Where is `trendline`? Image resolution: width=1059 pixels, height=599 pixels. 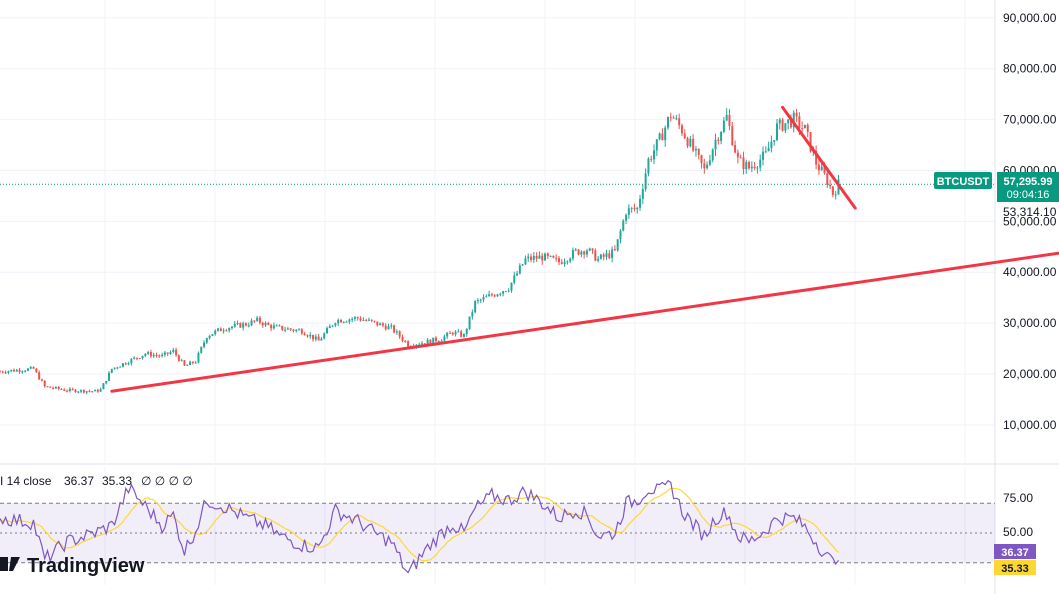 trendline is located at coordinates (819, 157).